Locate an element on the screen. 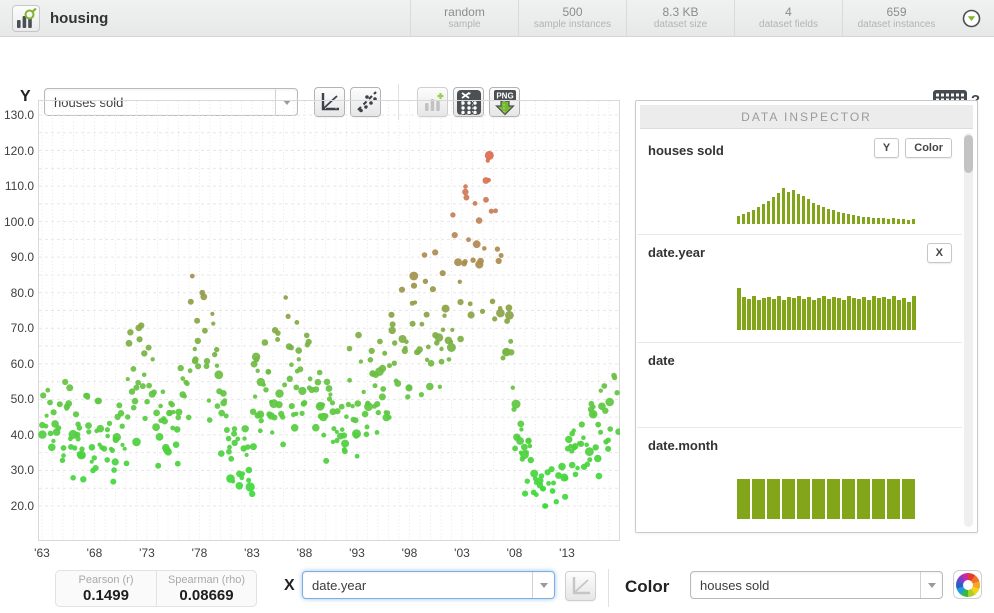  histogram-houses-sold is located at coordinates (826, 206).